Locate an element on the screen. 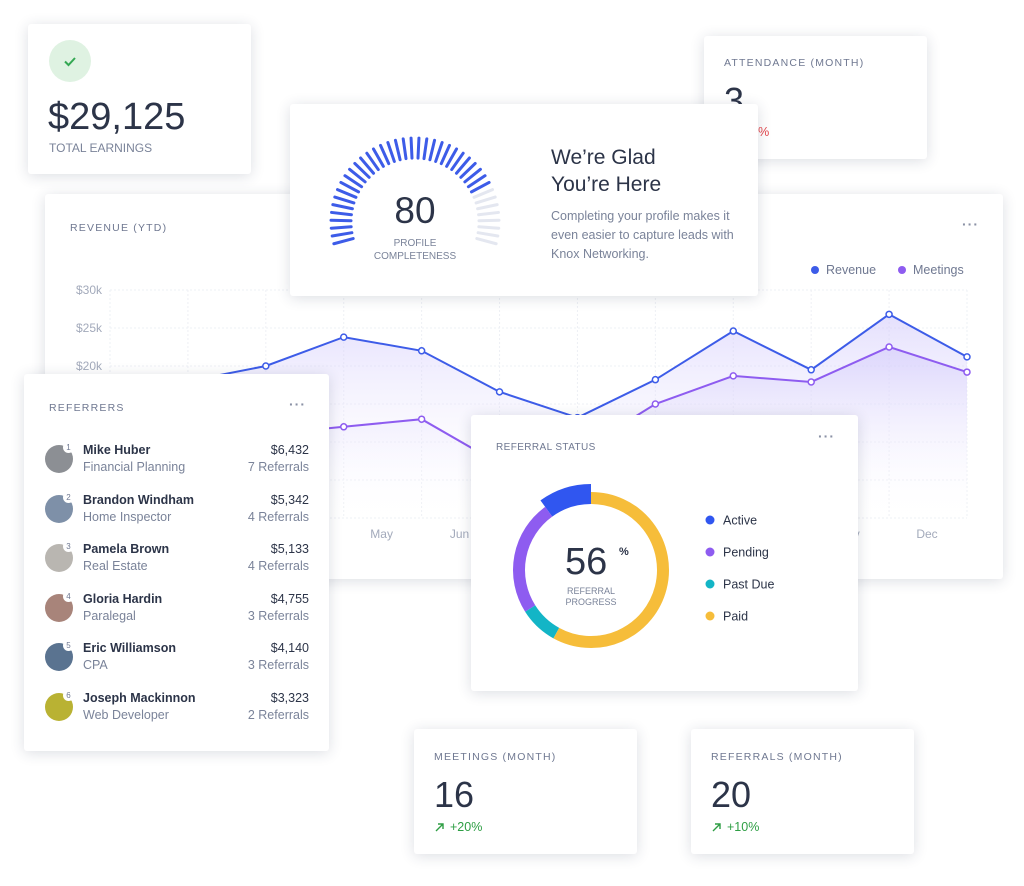 The height and width of the screenshot is (886, 1024). gauge-value: 80 is located at coordinates (415, 210).